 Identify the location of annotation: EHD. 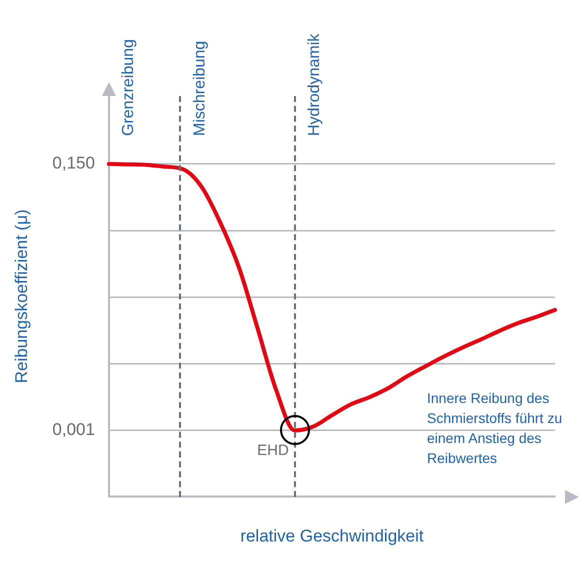
(273, 451).